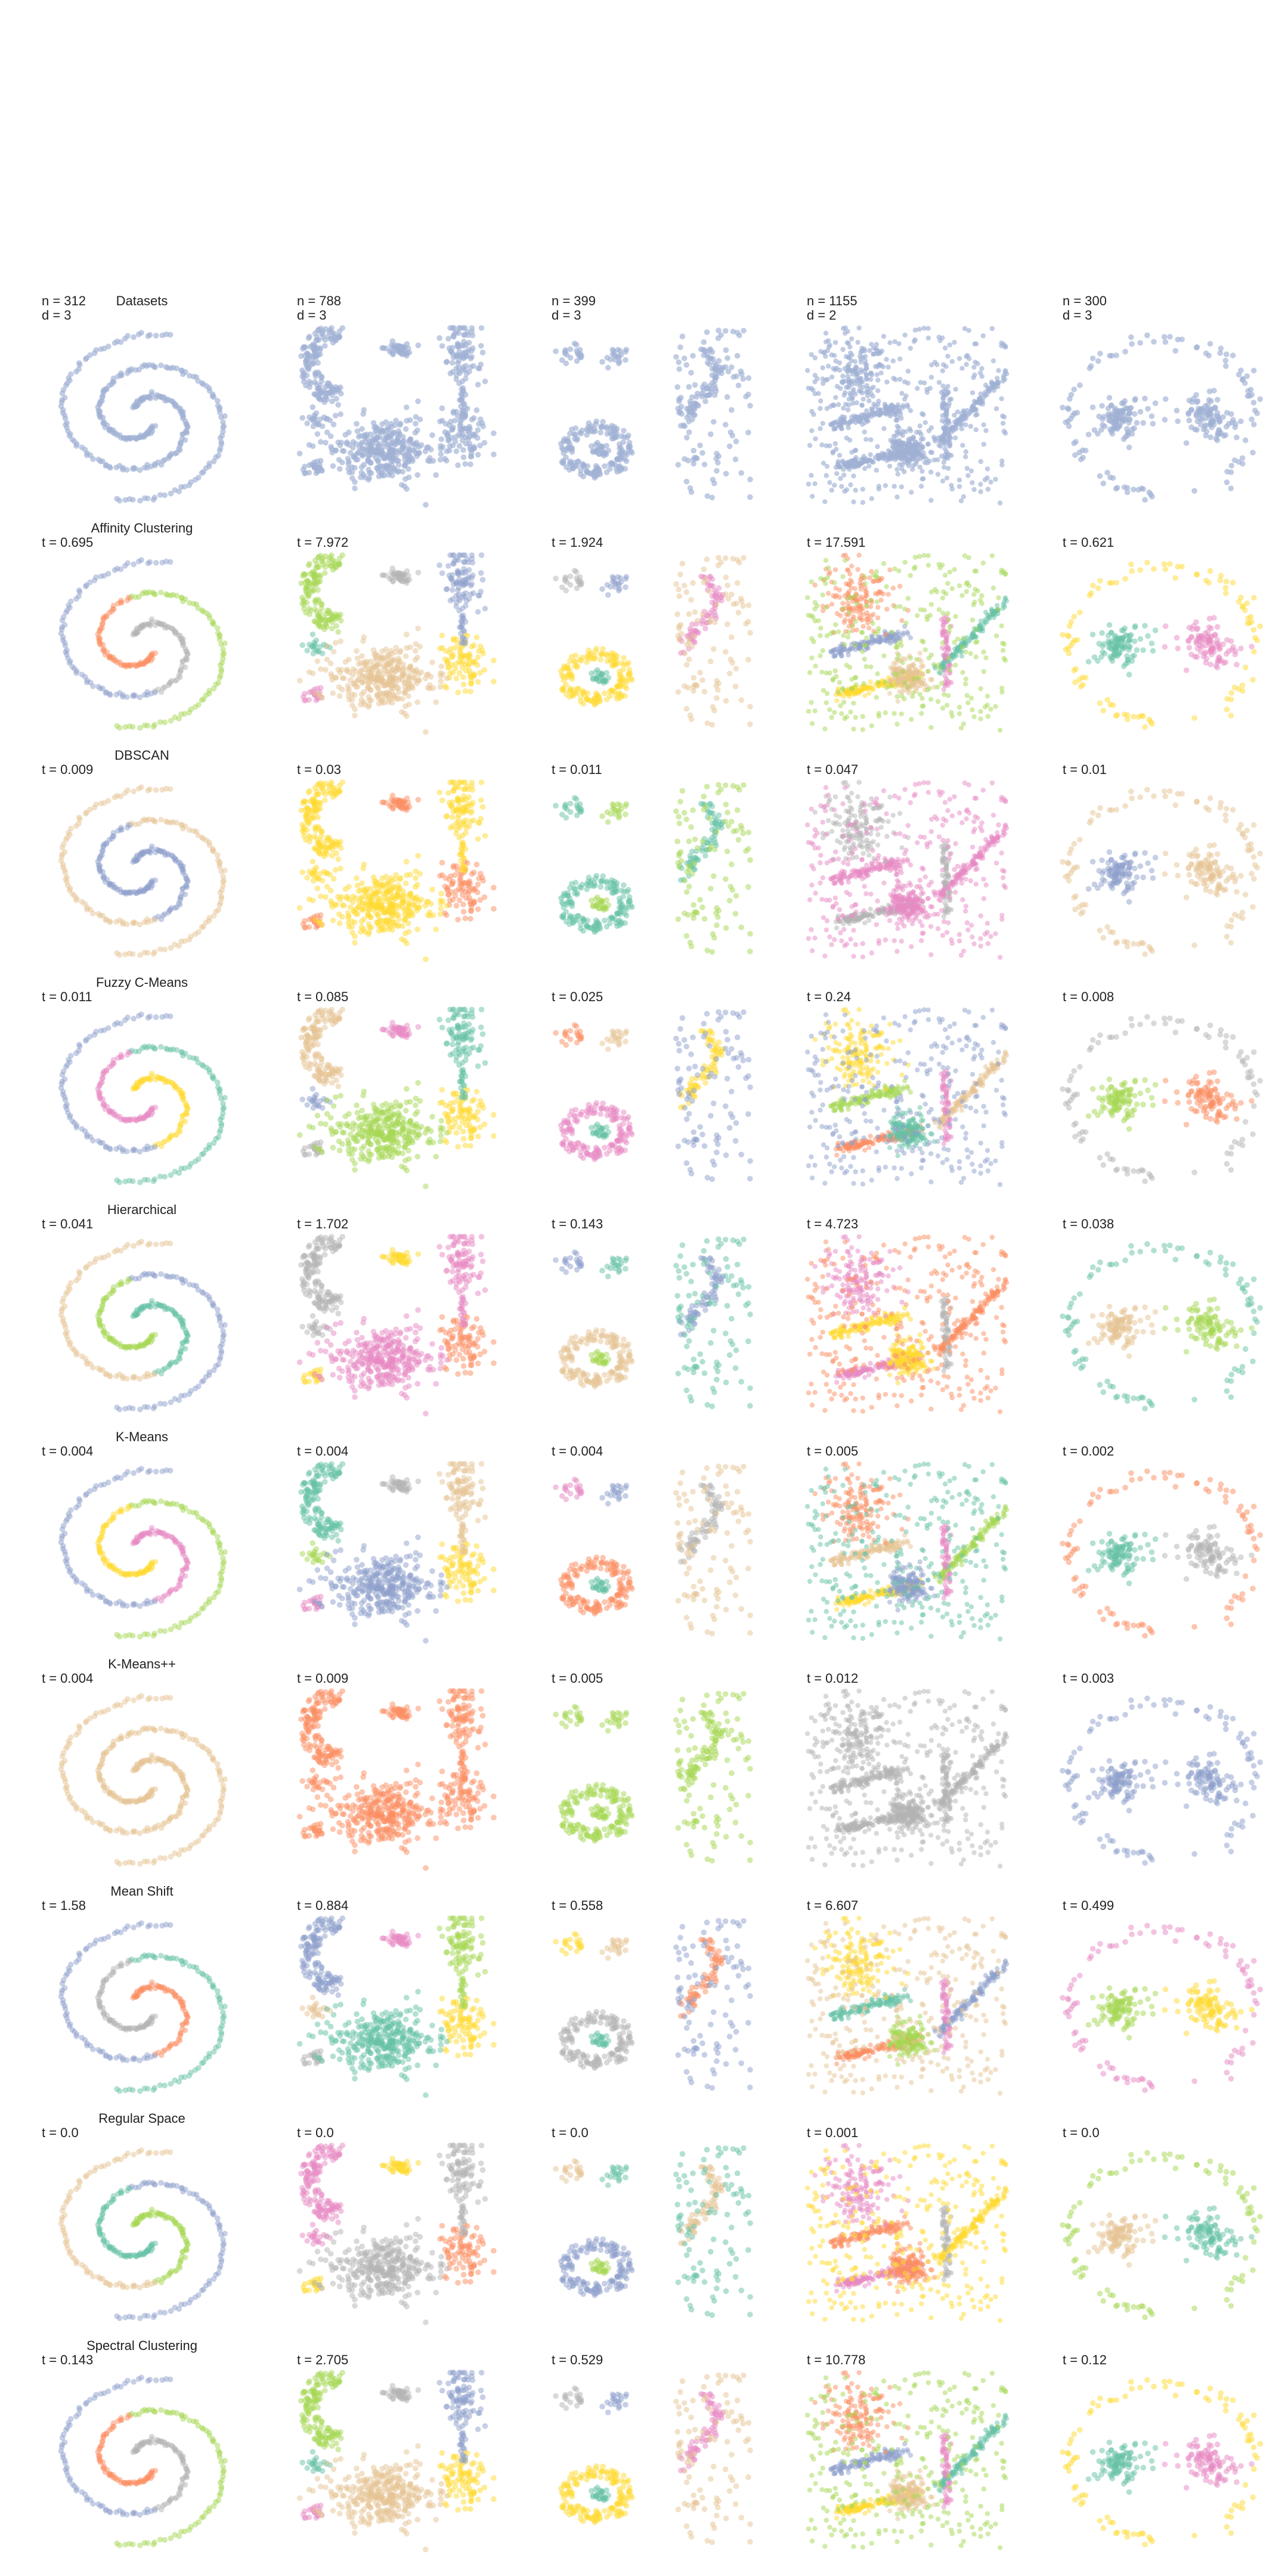  Describe the element at coordinates (833, 770) in the screenshot. I see `timing-label: t = 0.047` at that location.